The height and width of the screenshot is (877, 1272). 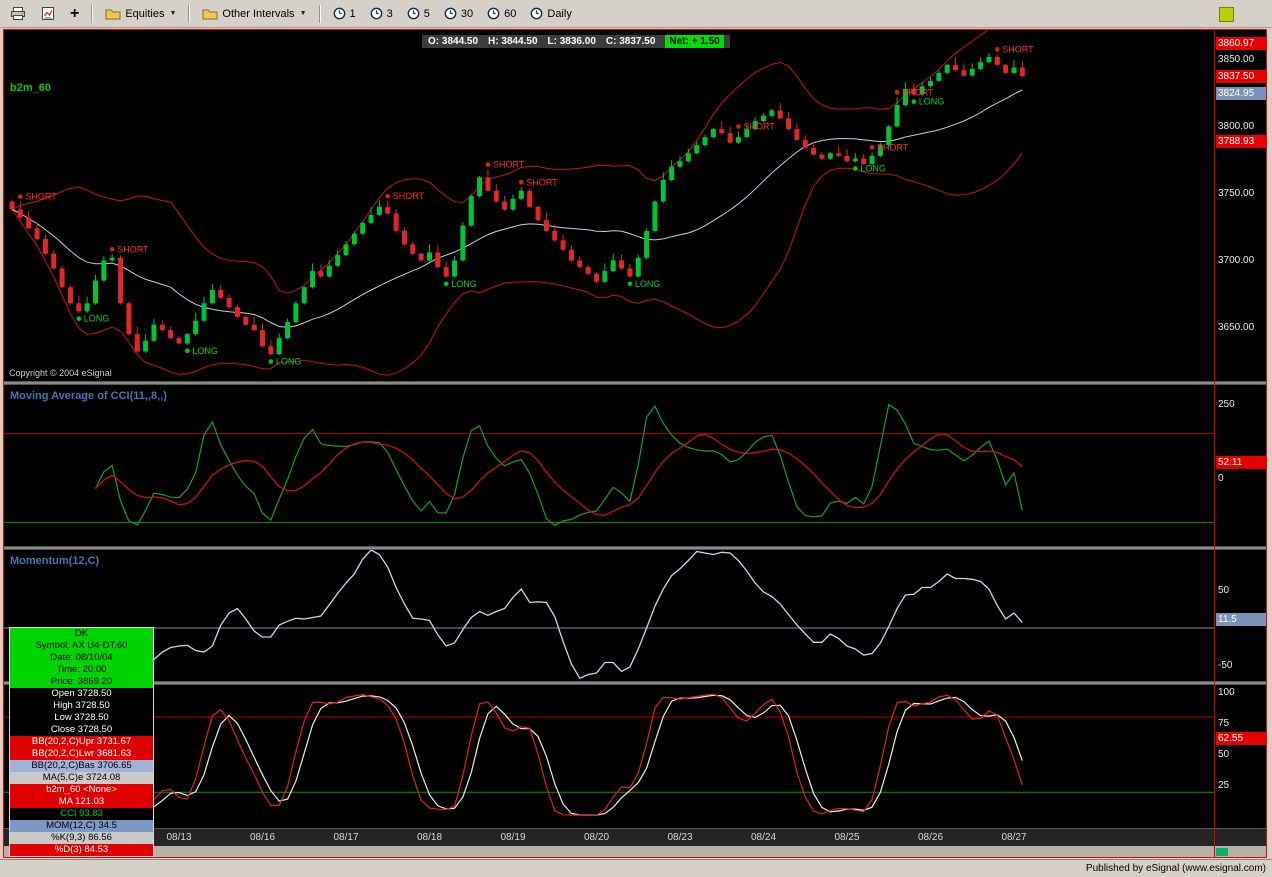 What do you see at coordinates (81, 694) in the screenshot?
I see `data-window-row: Open 3728.50` at bounding box center [81, 694].